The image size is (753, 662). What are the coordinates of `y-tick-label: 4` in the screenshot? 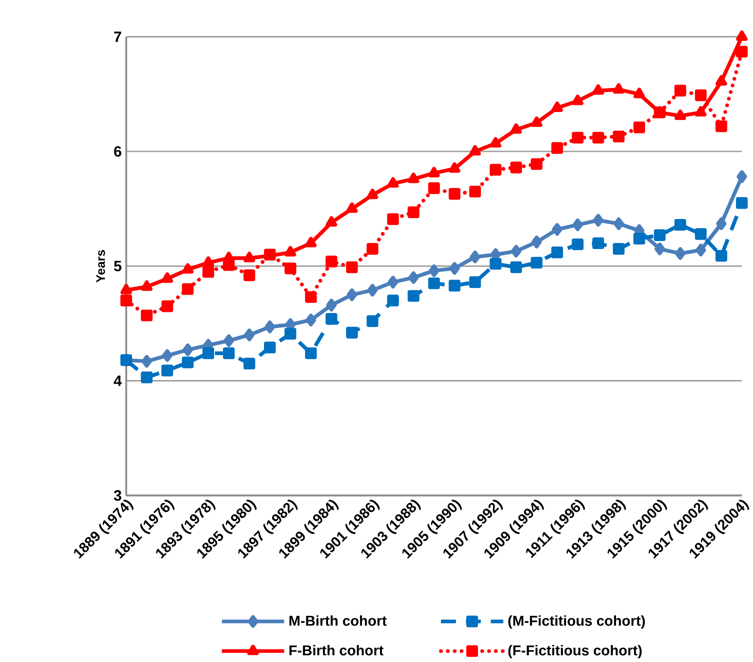 It's located at (118, 381).